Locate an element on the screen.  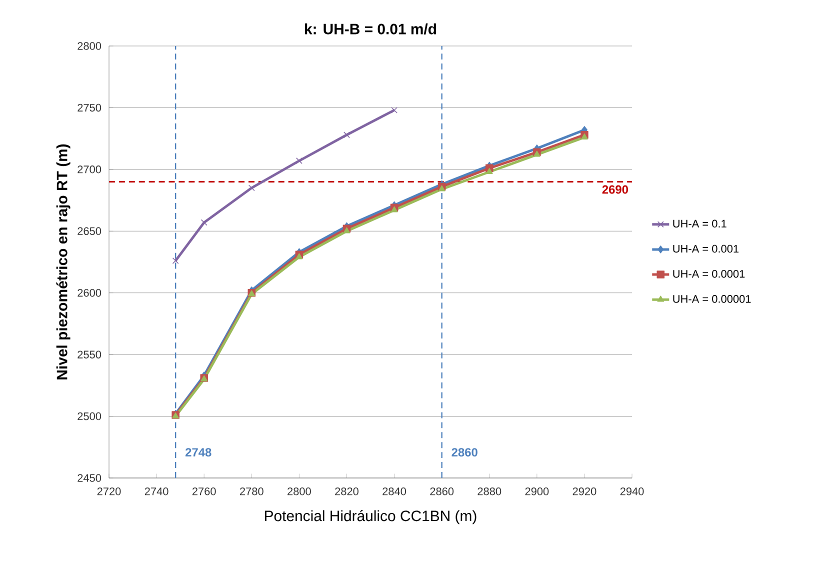
x-tick-label: 2840 is located at coordinates (394, 491).